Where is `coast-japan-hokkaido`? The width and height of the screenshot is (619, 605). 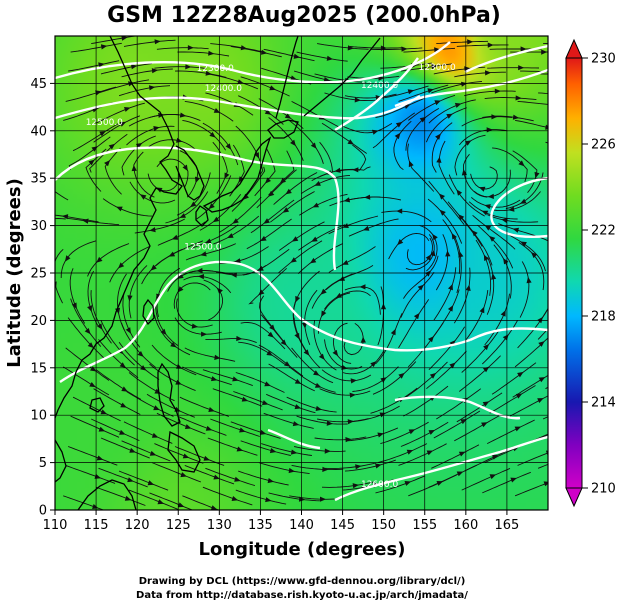
coast-japan-hokkaido is located at coordinates (283, 129).